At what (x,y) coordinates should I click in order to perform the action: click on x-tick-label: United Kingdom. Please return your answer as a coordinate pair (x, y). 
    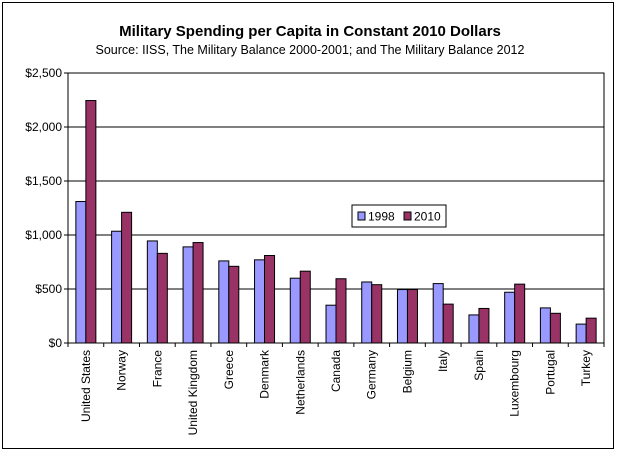
    Looking at the image, I should click on (193, 392).